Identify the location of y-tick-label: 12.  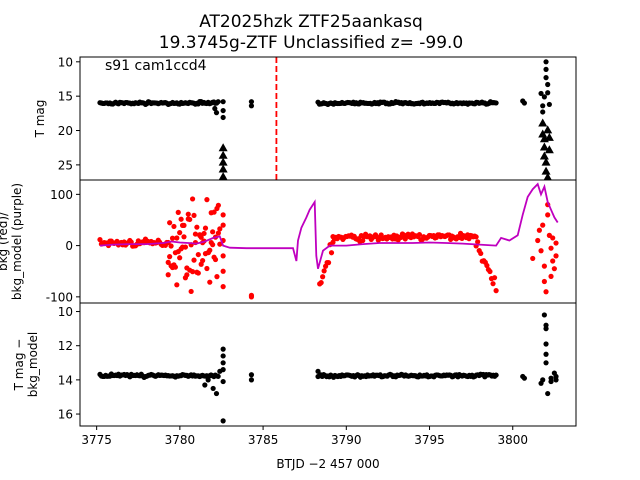
(65, 346).